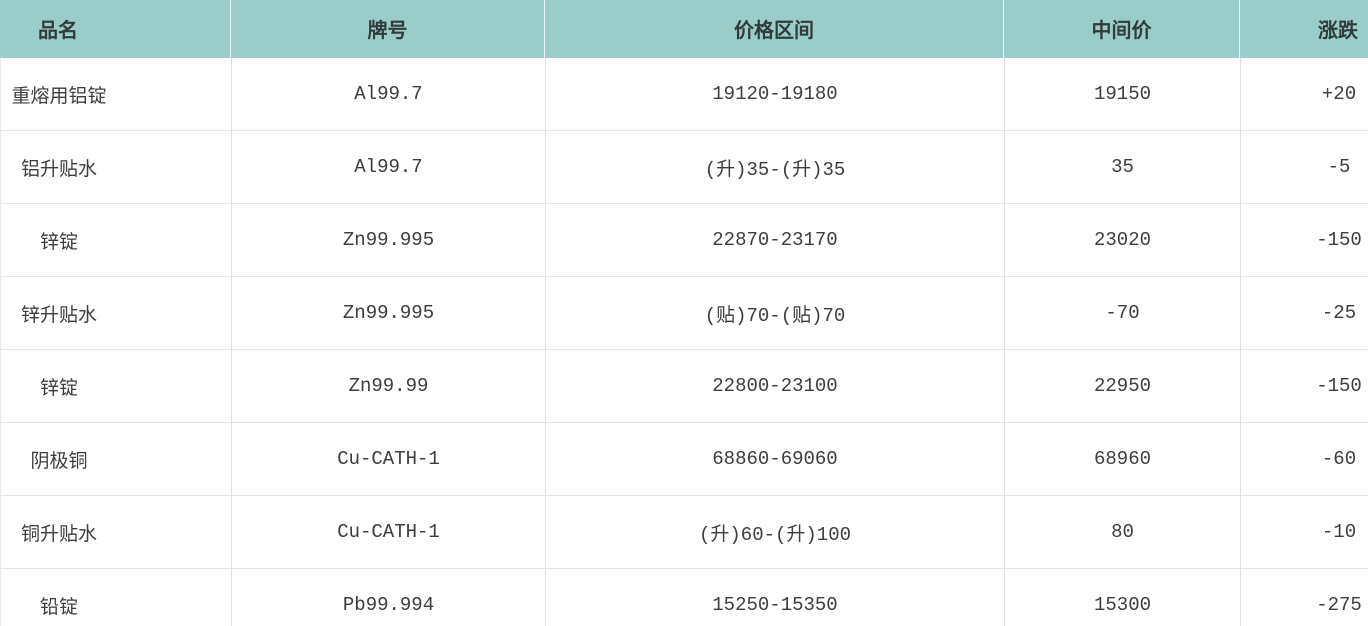  I want to click on cell-change: +20, so click(1339, 94).